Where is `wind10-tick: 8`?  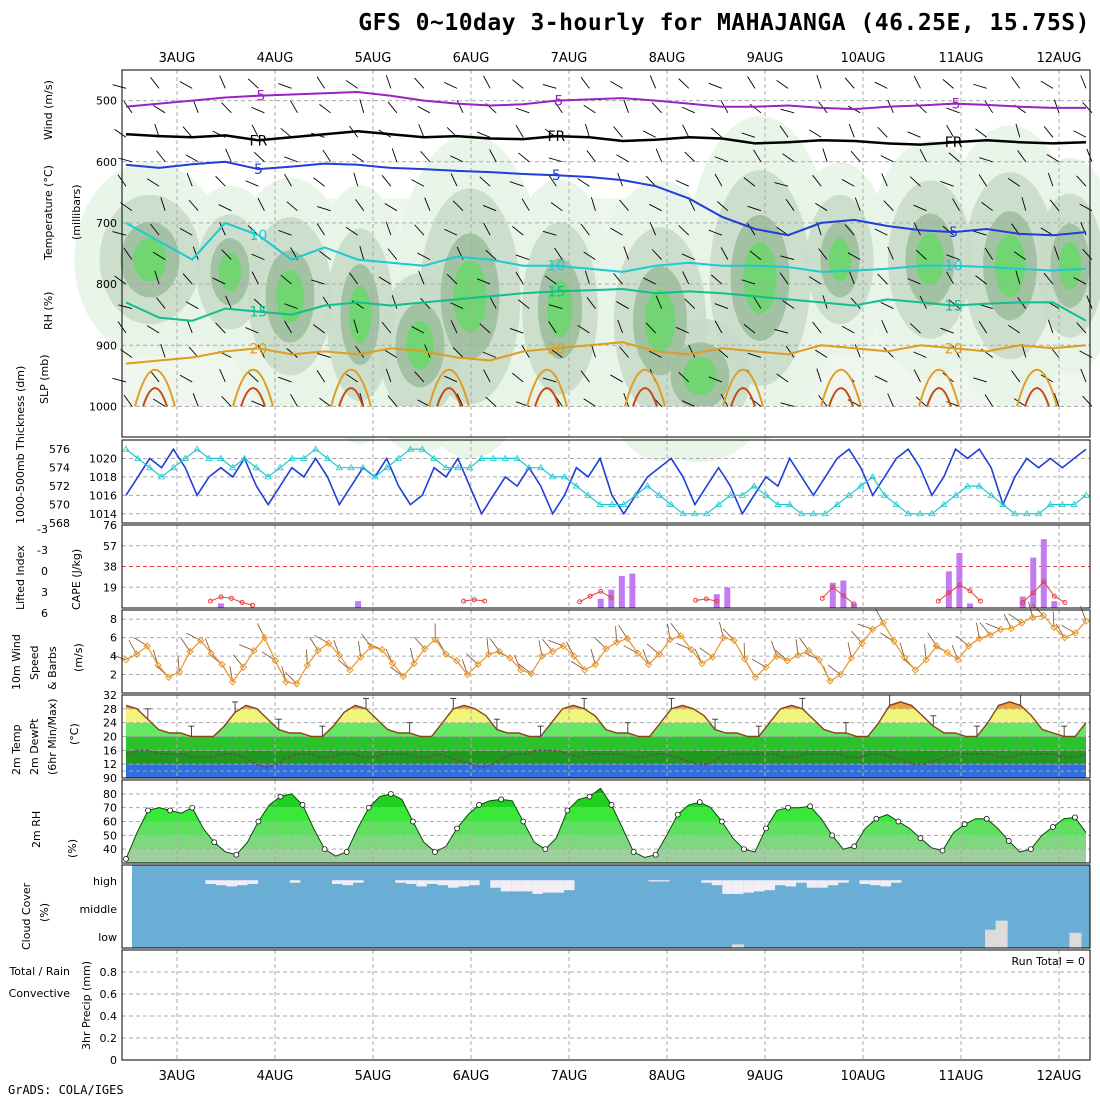 wind10-tick: 8 is located at coordinates (113, 619).